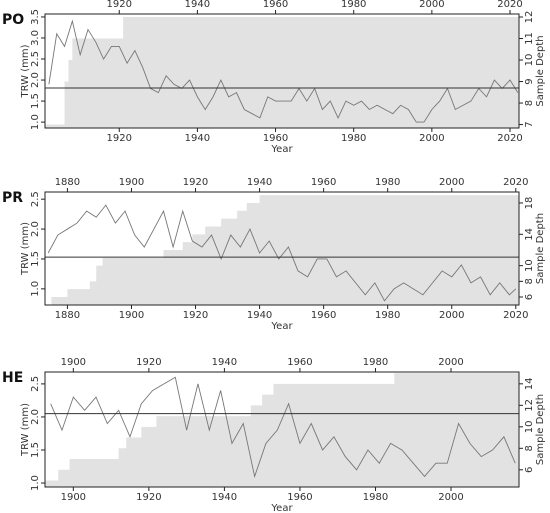  I want to click on panel-title: HE, so click(12, 378).